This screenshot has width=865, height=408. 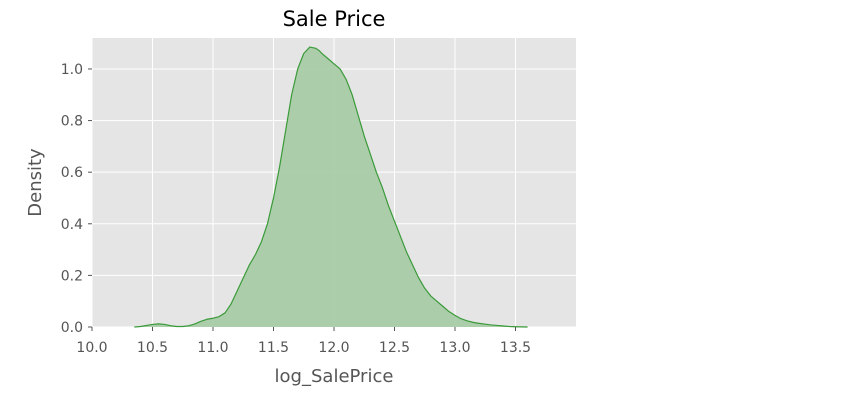 I want to click on y-tick-label: 0.8, so click(x=72, y=122).